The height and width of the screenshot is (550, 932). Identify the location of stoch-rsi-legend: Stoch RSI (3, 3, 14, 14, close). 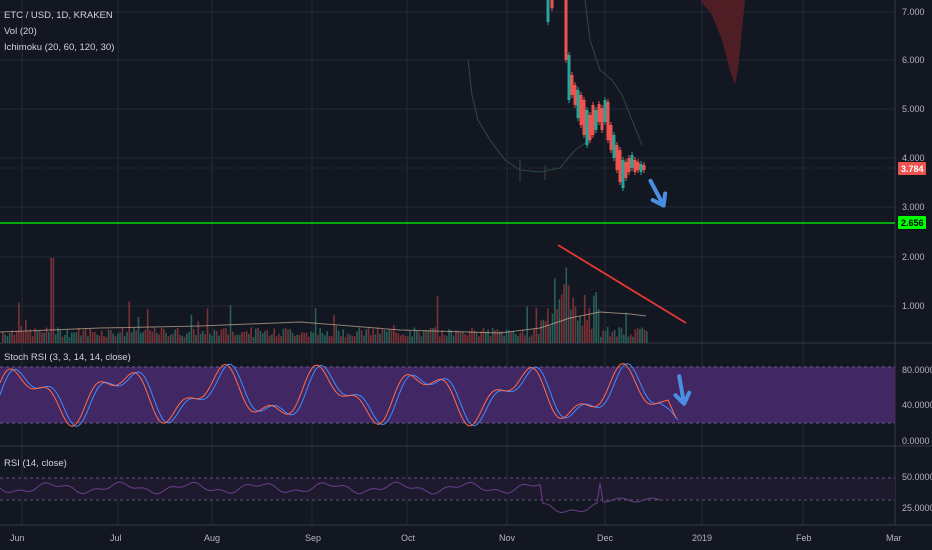
(67, 357).